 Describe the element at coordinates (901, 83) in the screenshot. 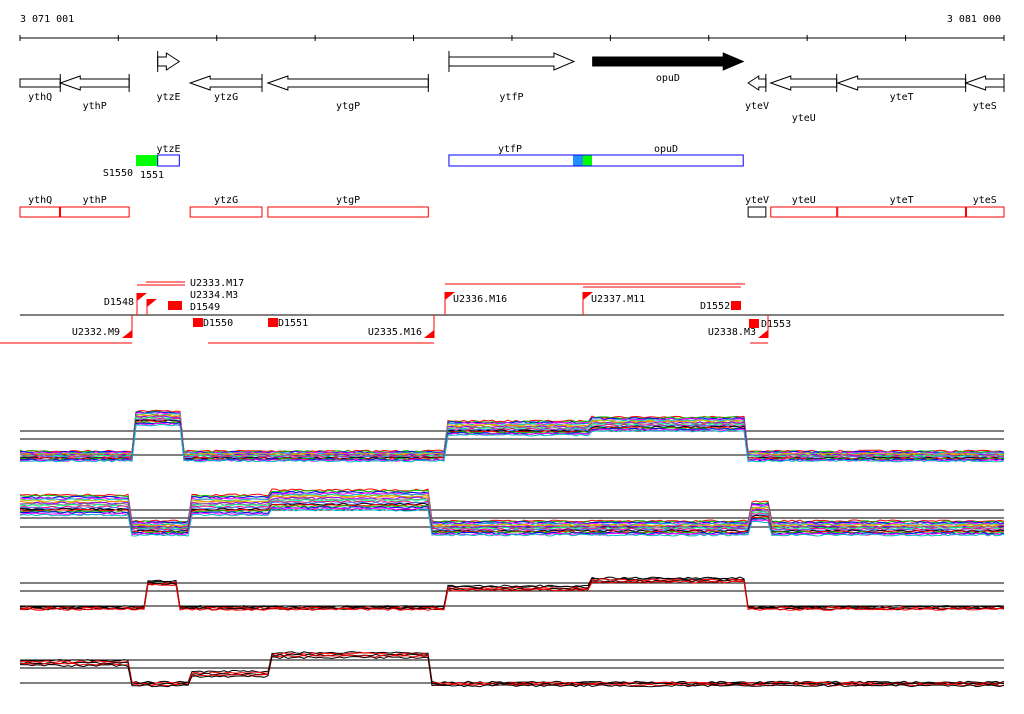

I see `gene-yteT` at that location.